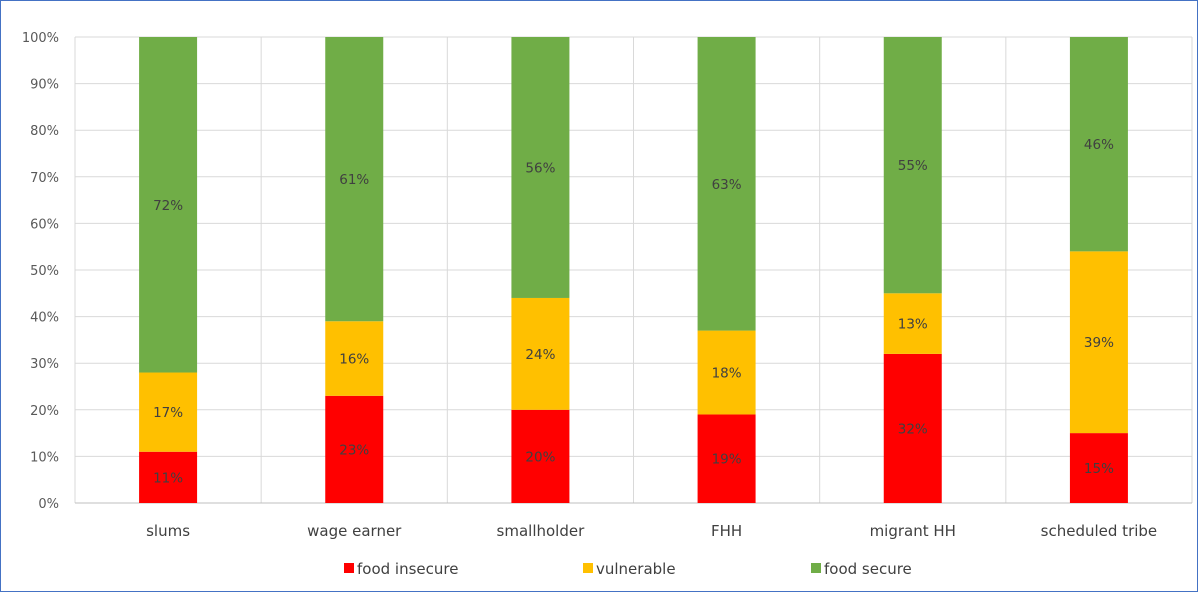 The width and height of the screenshot is (1198, 593). I want to click on data-label: 56%, so click(540, 168).